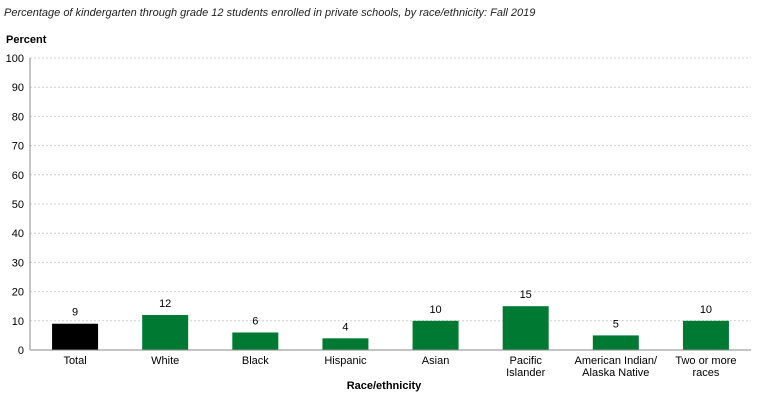 This screenshot has width=768, height=400. Describe the element at coordinates (615, 373) in the screenshot. I see `x-tick-label: Alaska Native` at that location.